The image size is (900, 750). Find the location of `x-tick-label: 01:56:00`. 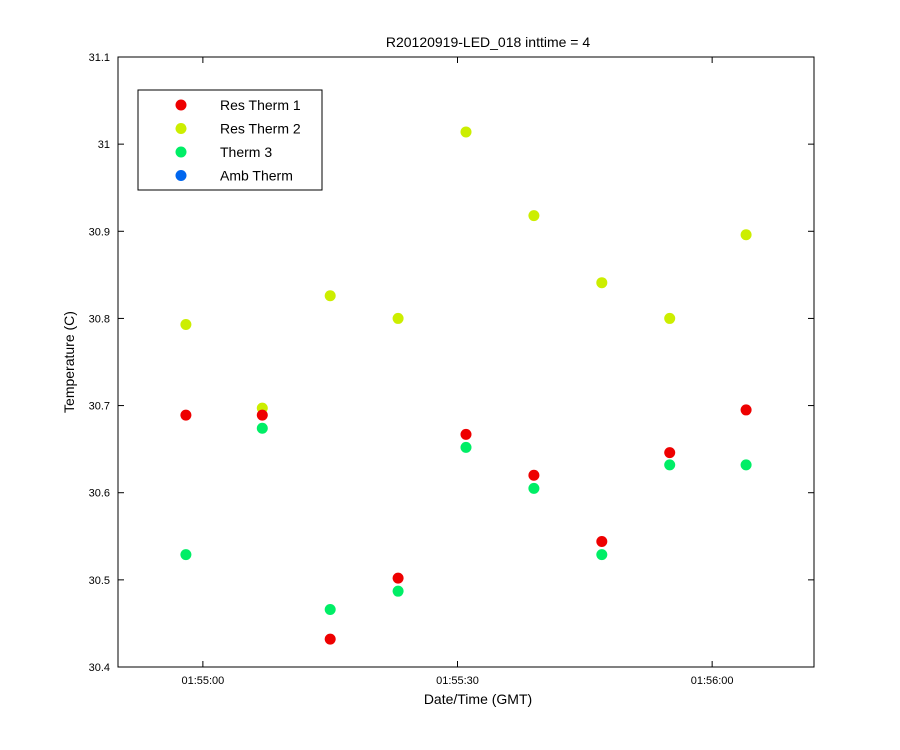

x-tick-label: 01:56:00 is located at coordinates (712, 681).